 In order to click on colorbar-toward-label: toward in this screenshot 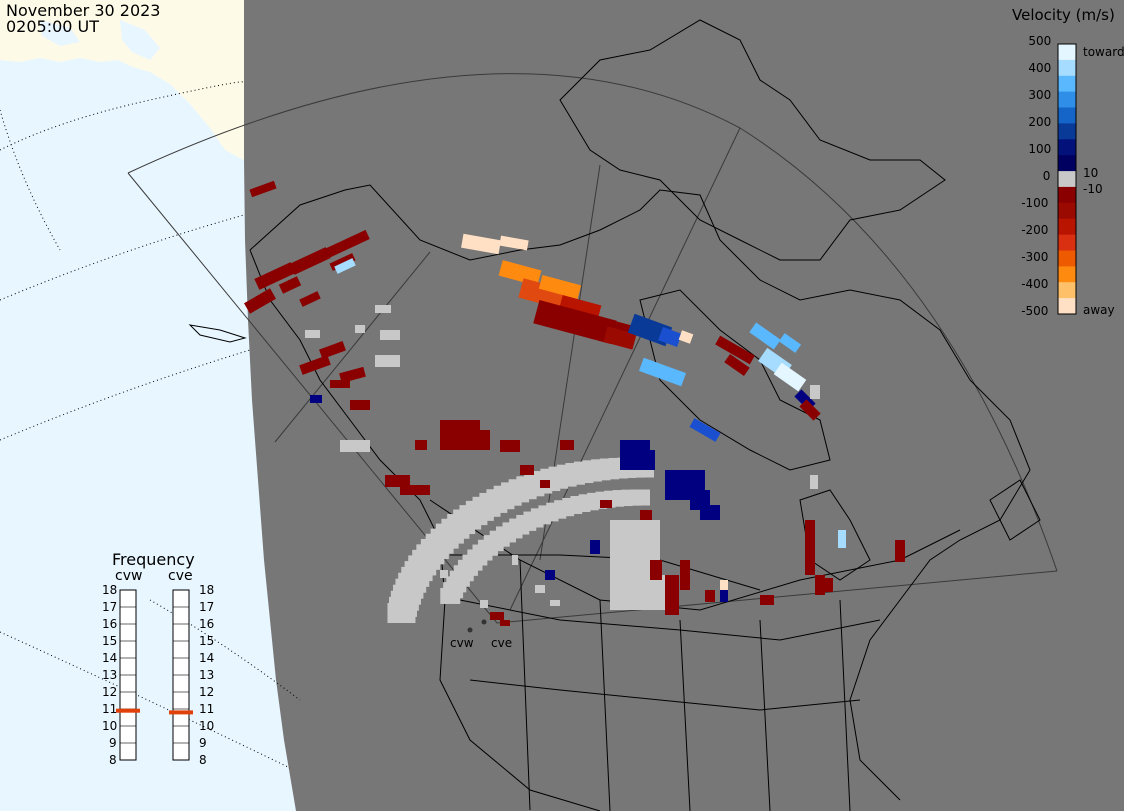, I will do `click(1103, 52)`.